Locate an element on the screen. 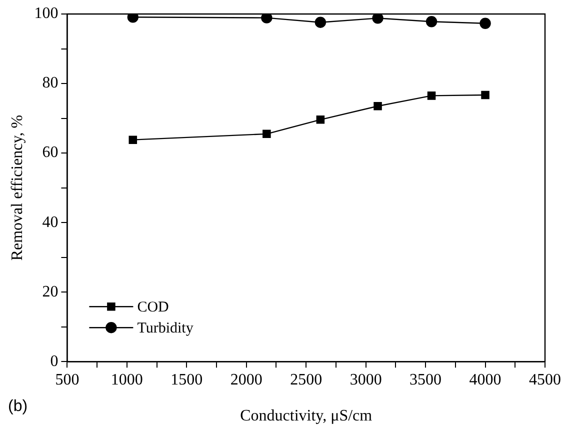 Image resolution: width=567 pixels, height=430 pixels. x-tick-label: 3500 is located at coordinates (426, 379).